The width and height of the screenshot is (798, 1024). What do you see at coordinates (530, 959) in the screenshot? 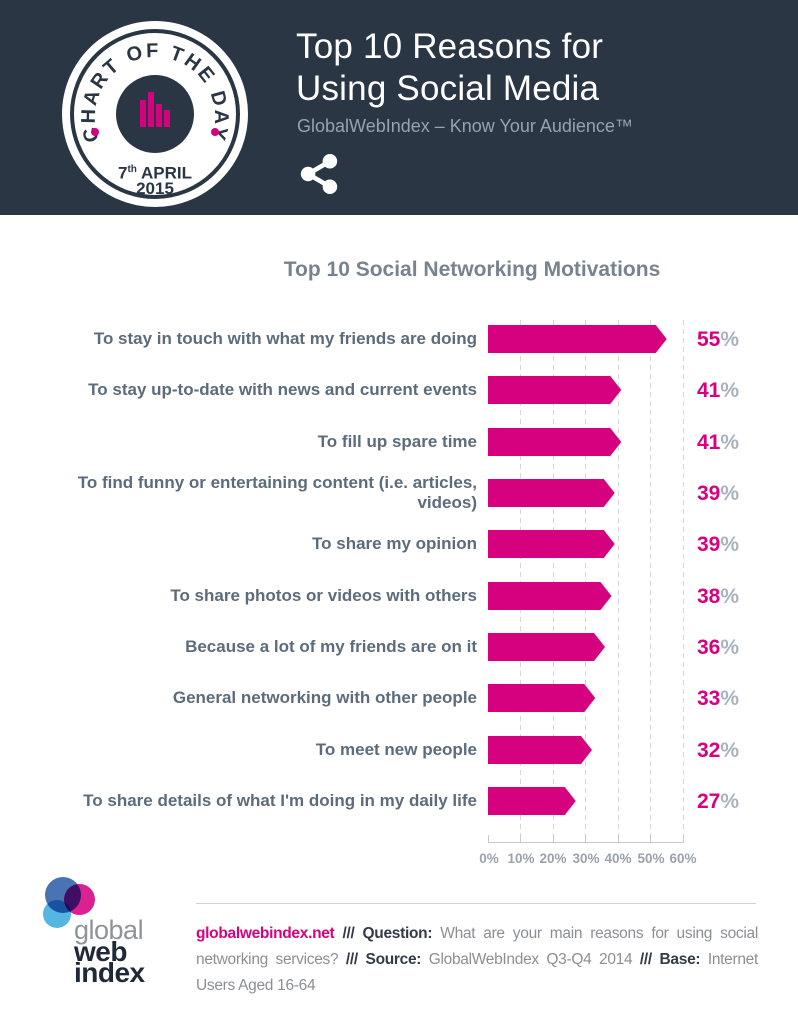
I see `footer-source-text: GlobalWebIndex Q3-Q4 2014` at bounding box center [530, 959].